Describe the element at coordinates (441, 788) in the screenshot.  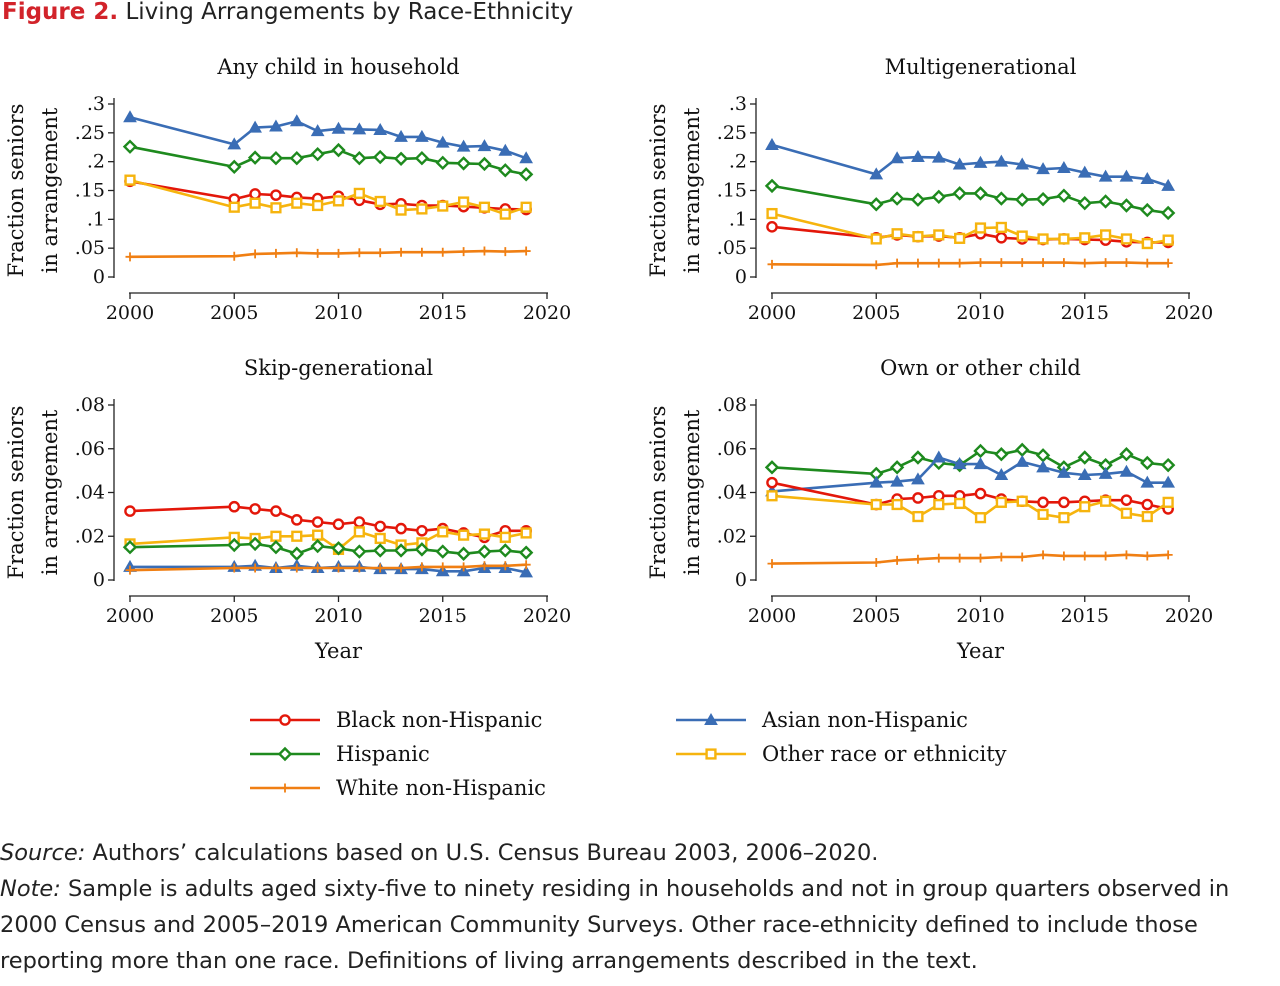
I see `legend-label: White non-Hispanic` at that location.